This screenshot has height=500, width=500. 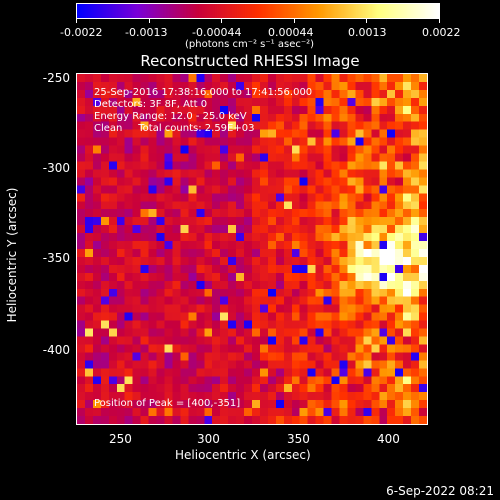 What do you see at coordinates (441, 32) in the screenshot?
I see `colorbar-tick-label: 0.0022` at bounding box center [441, 32].